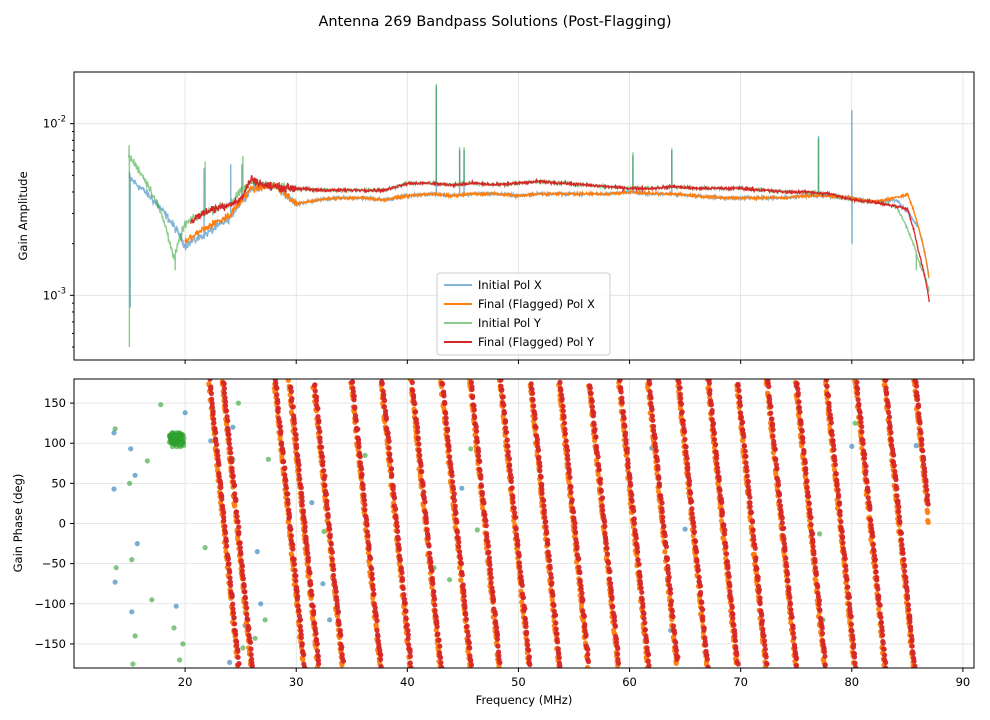 The height and width of the screenshot is (720, 990). What do you see at coordinates (518, 682) in the screenshot?
I see `ph-xtick-label-50: 50` at bounding box center [518, 682].